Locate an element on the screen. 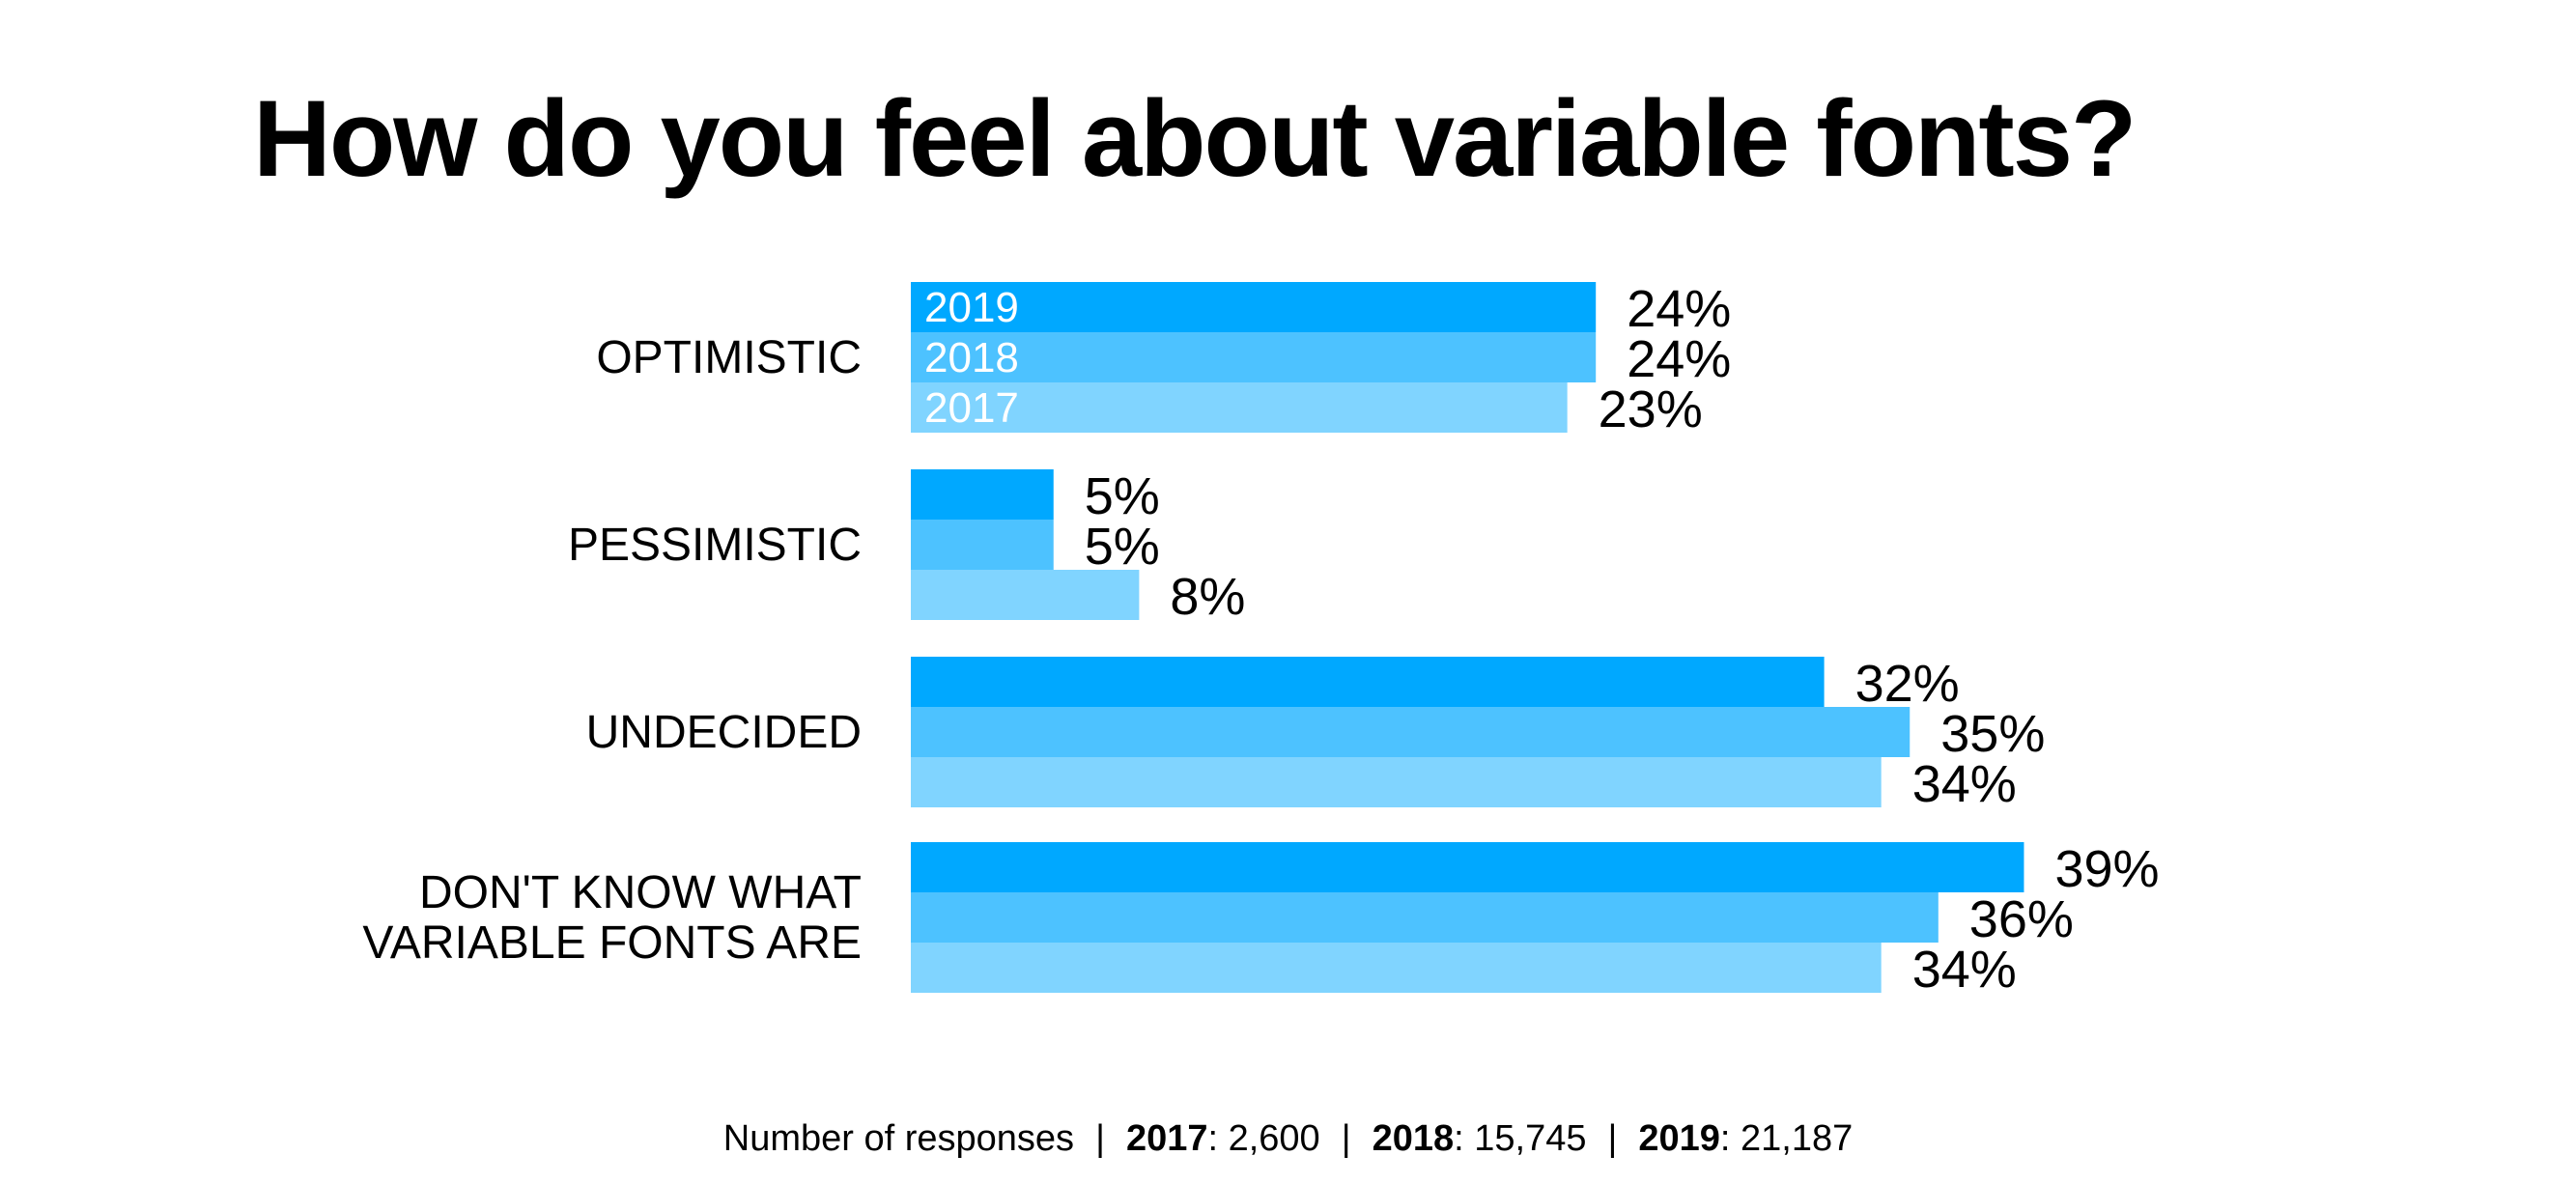  data-label: 32% is located at coordinates (1907, 684).